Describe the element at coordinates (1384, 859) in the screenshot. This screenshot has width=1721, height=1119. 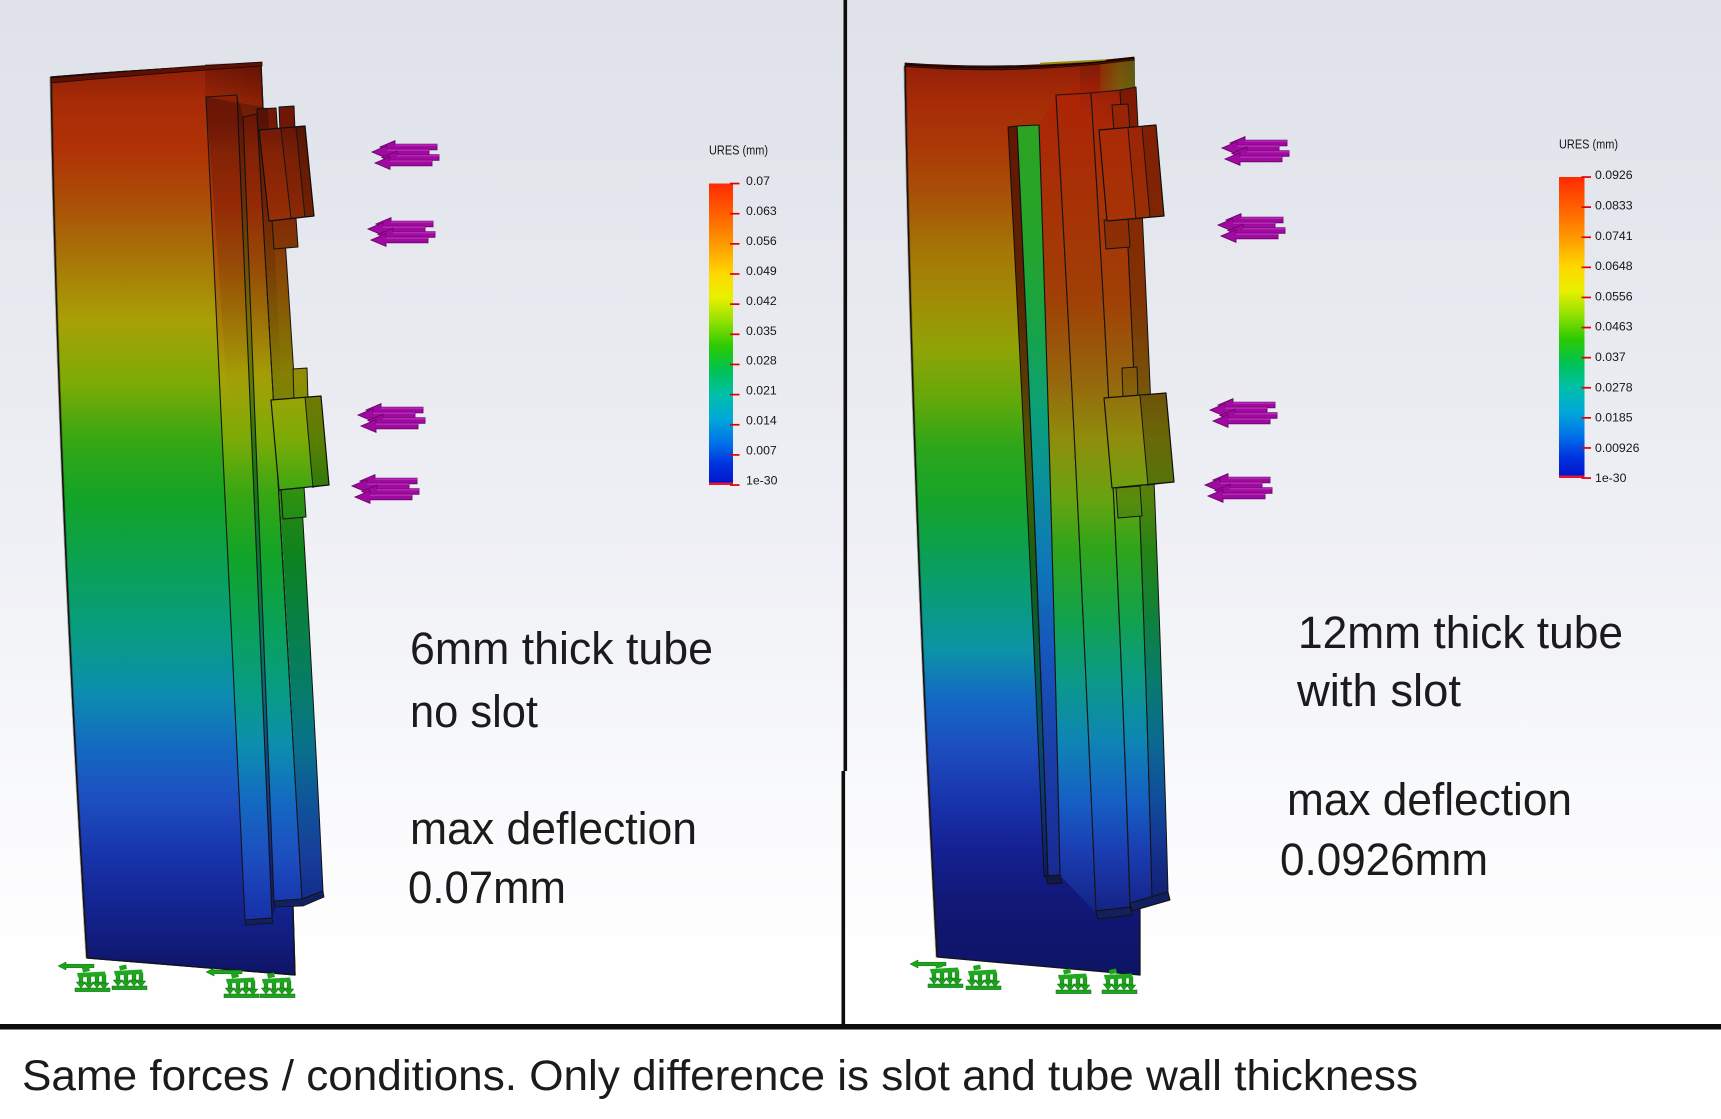
I see `svg-text: 0.0926mm` at that location.